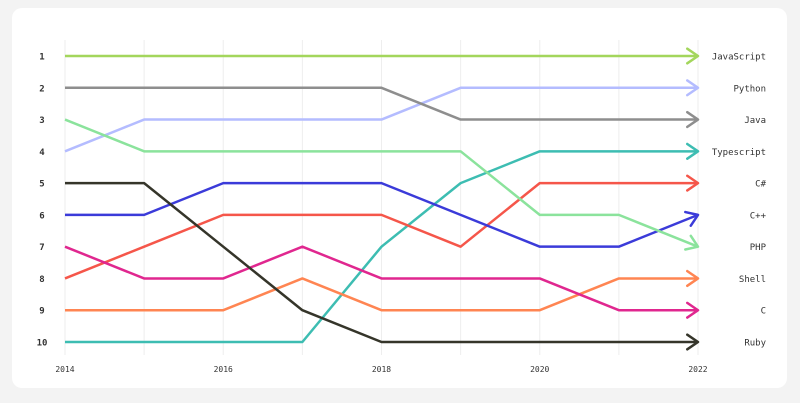 Image resolution: width=800 pixels, height=403 pixels. What do you see at coordinates (755, 121) in the screenshot?
I see `series-label: Java` at bounding box center [755, 121].